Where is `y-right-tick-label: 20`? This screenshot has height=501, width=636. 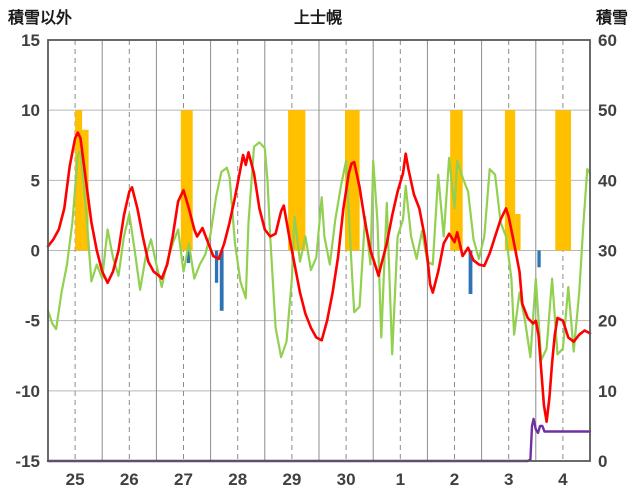 y-right-tick-label: 20 is located at coordinates (607, 321).